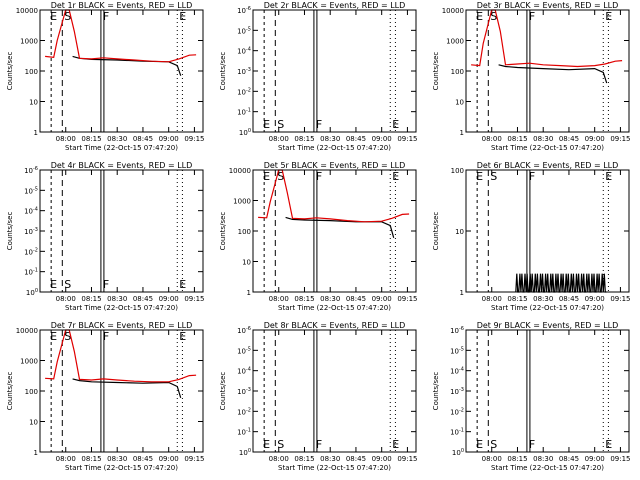 This screenshot has height=480, width=640. What do you see at coordinates (553, 74) in the screenshot?
I see `series-line-events` at bounding box center [553, 74].